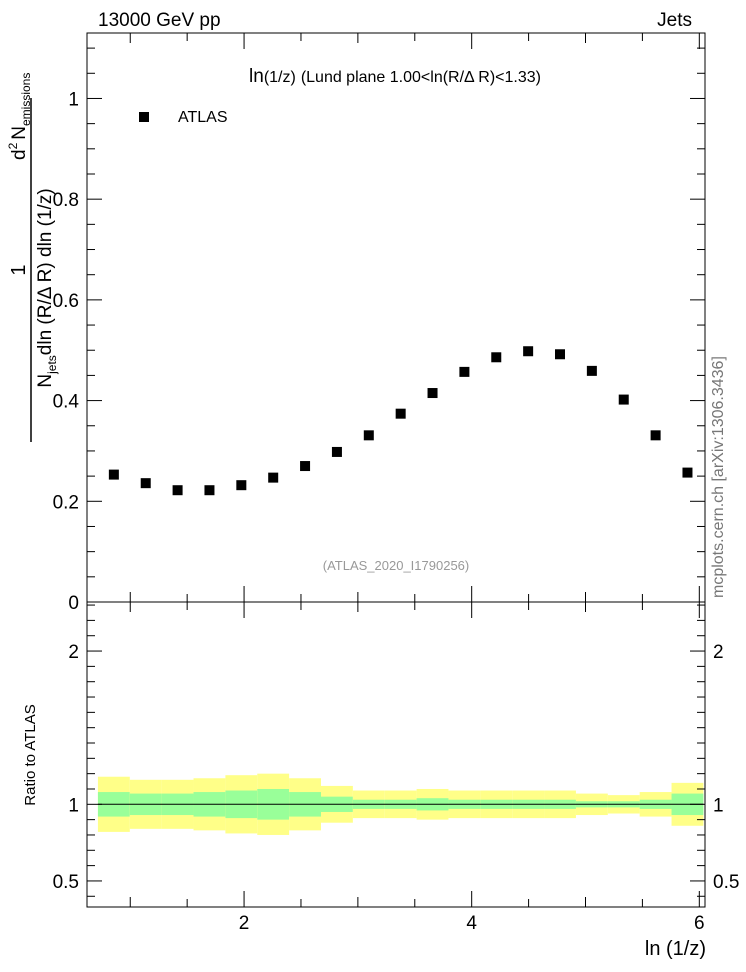 This screenshot has height=972, width=746. What do you see at coordinates (144, 117) in the screenshot?
I see `legend-marker` at bounding box center [144, 117].